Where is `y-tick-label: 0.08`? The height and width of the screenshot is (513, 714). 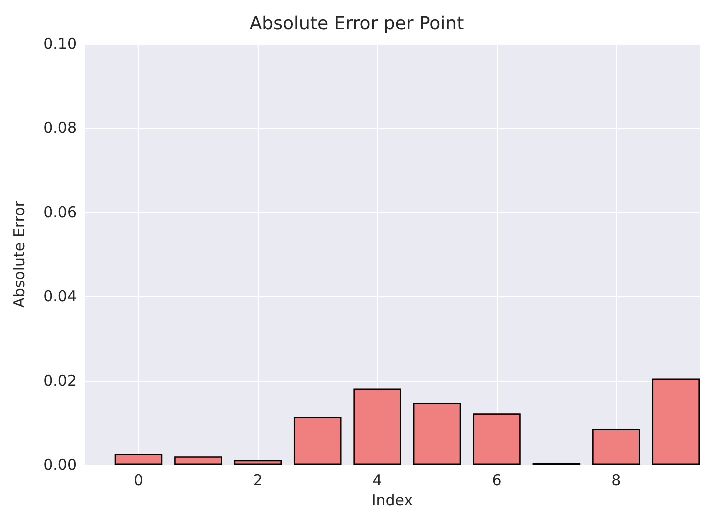 y-tick-label: 0.08 is located at coordinates (60, 128).